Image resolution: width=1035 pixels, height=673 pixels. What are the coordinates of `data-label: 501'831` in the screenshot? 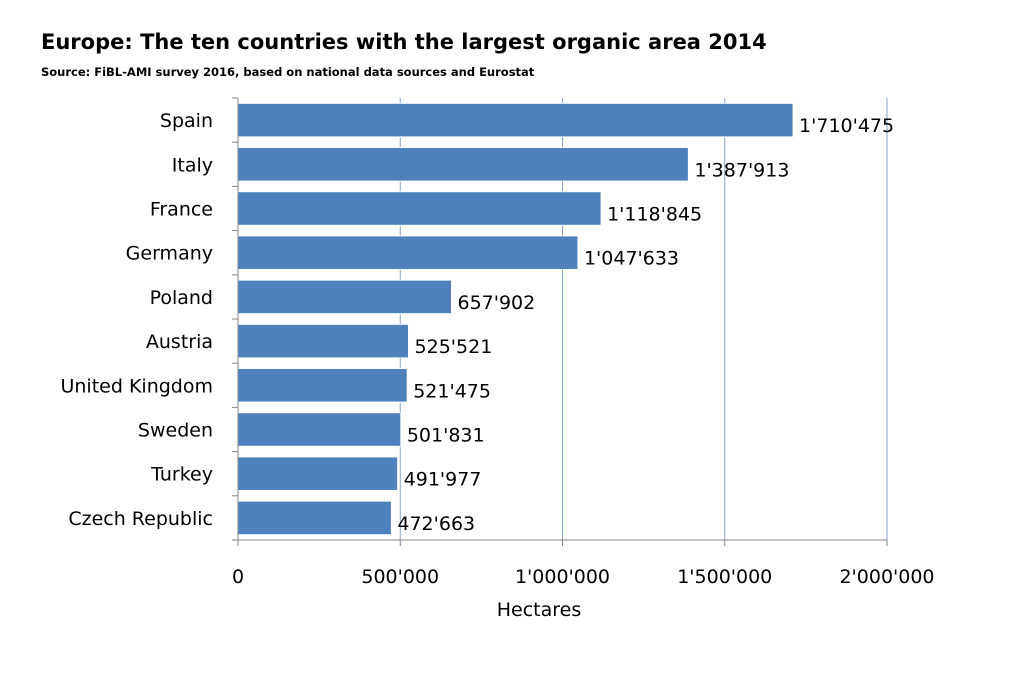 It's located at (446, 436).